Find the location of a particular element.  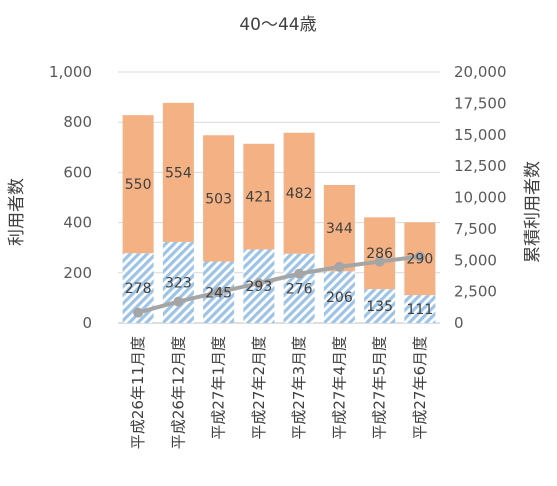

y2-tick-label: 10,000 is located at coordinates (480, 198).